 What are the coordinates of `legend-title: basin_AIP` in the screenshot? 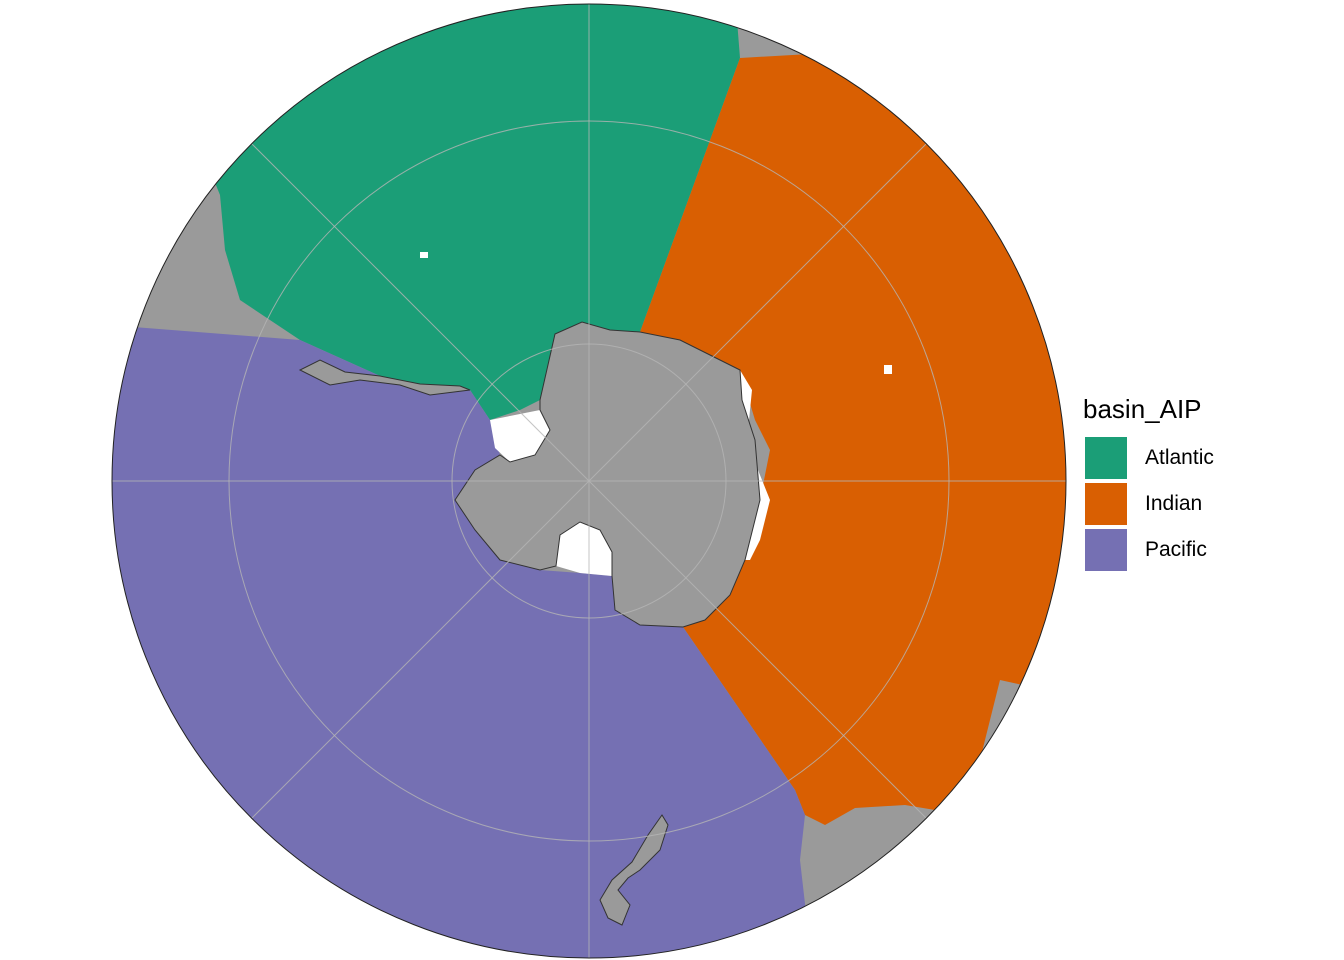 It's located at (1142, 409).